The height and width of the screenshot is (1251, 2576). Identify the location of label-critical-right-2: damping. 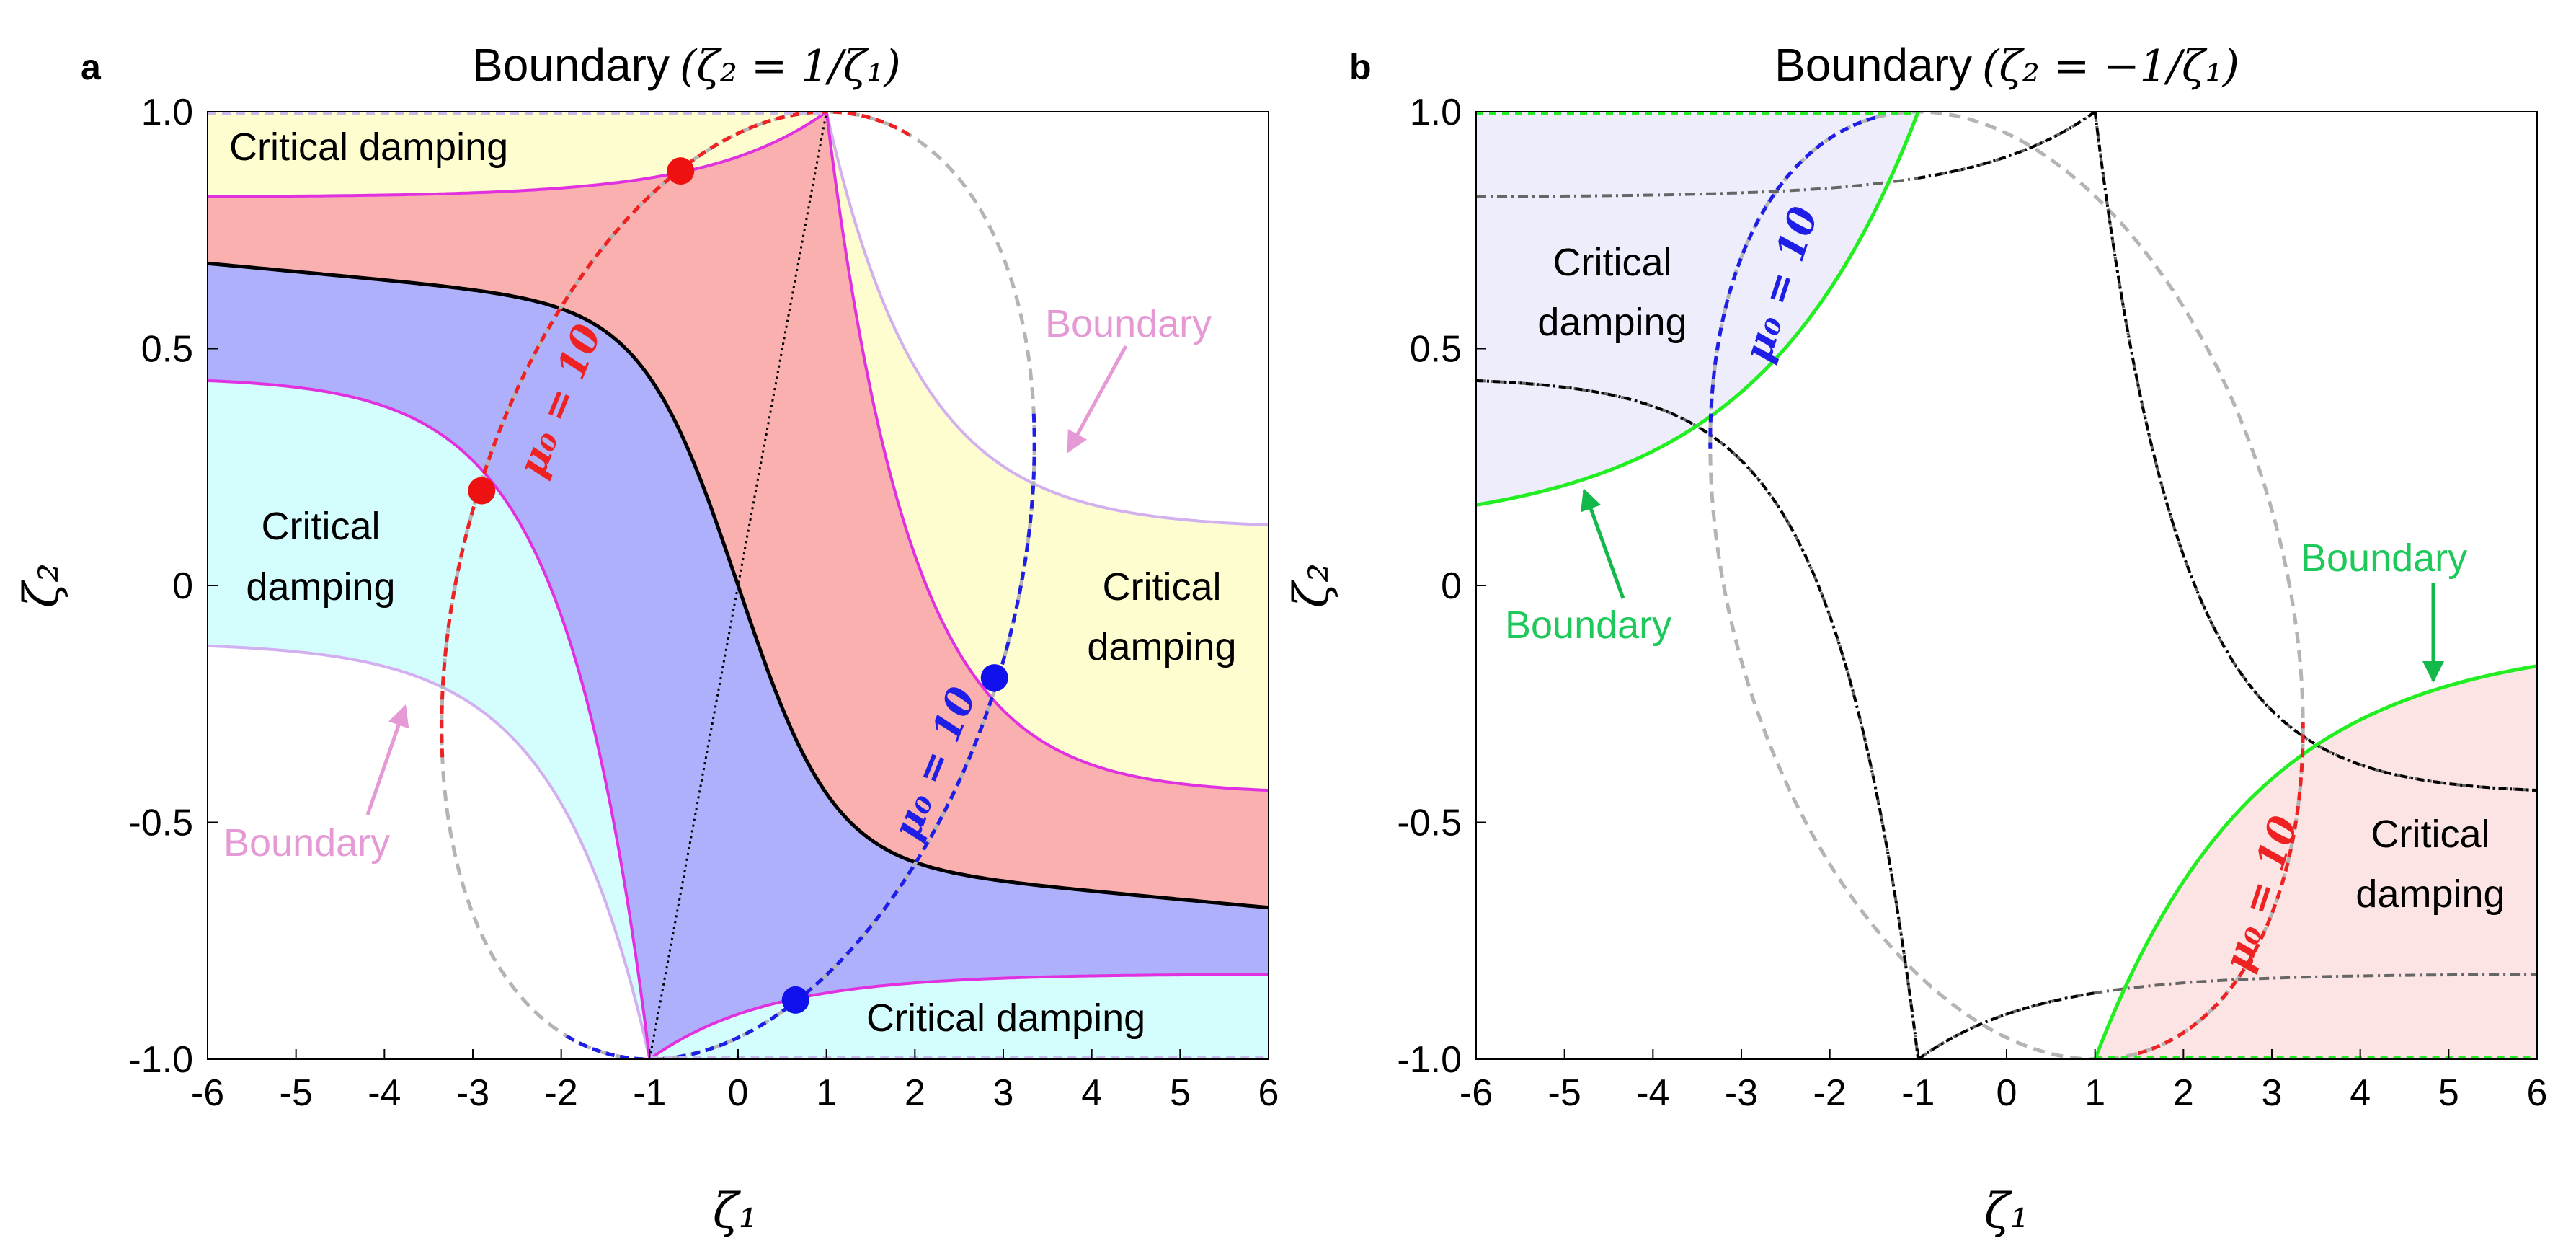
(1161, 646).